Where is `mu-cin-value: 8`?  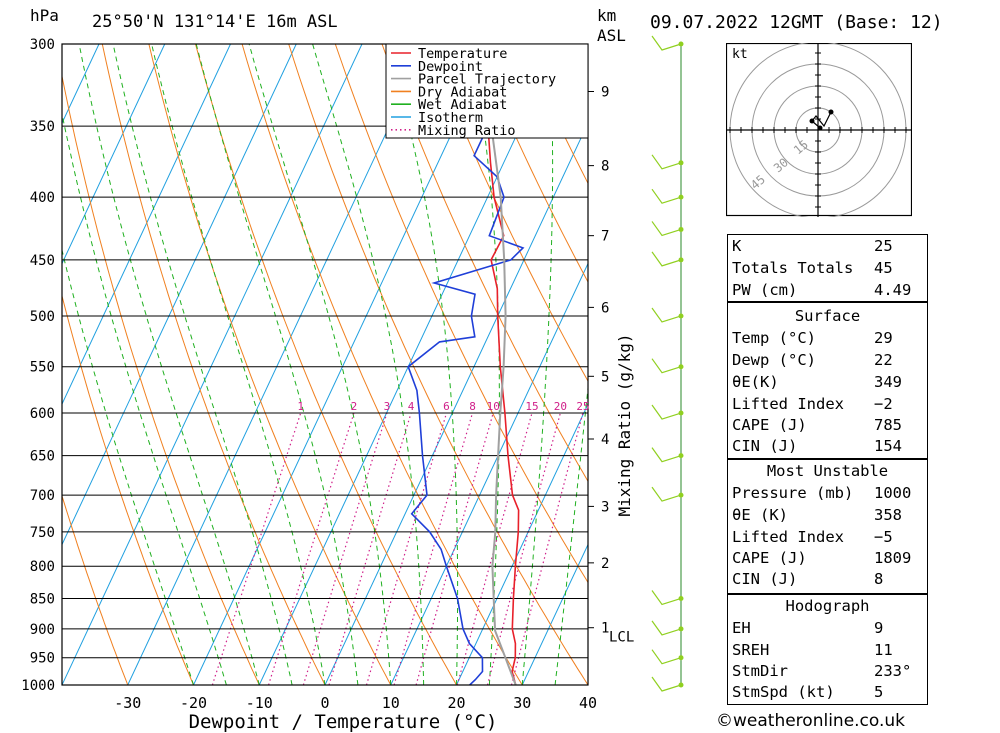
mu-cin-value: 8 is located at coordinates (879, 579).